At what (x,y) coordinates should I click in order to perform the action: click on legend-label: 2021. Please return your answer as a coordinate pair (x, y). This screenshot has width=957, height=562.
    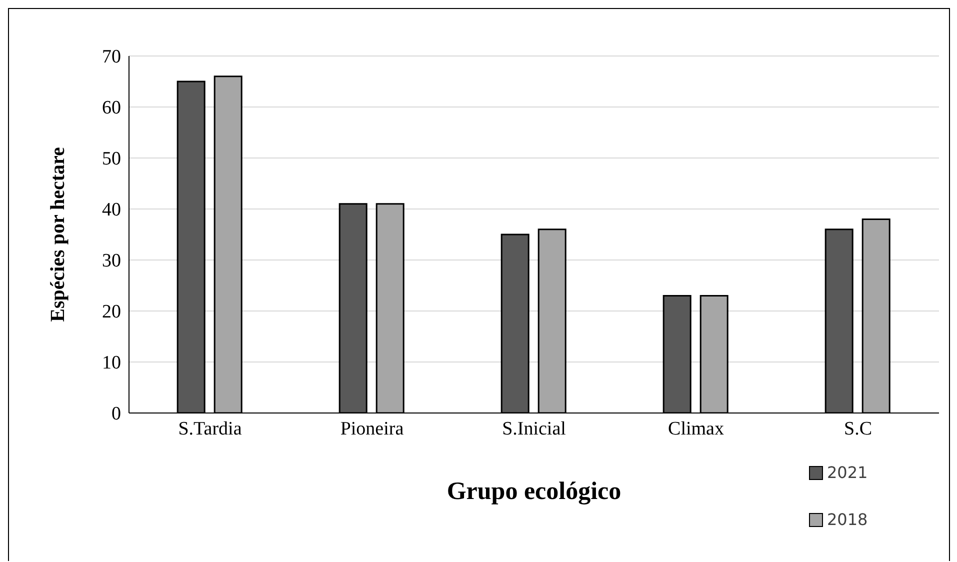
    Looking at the image, I should click on (847, 472).